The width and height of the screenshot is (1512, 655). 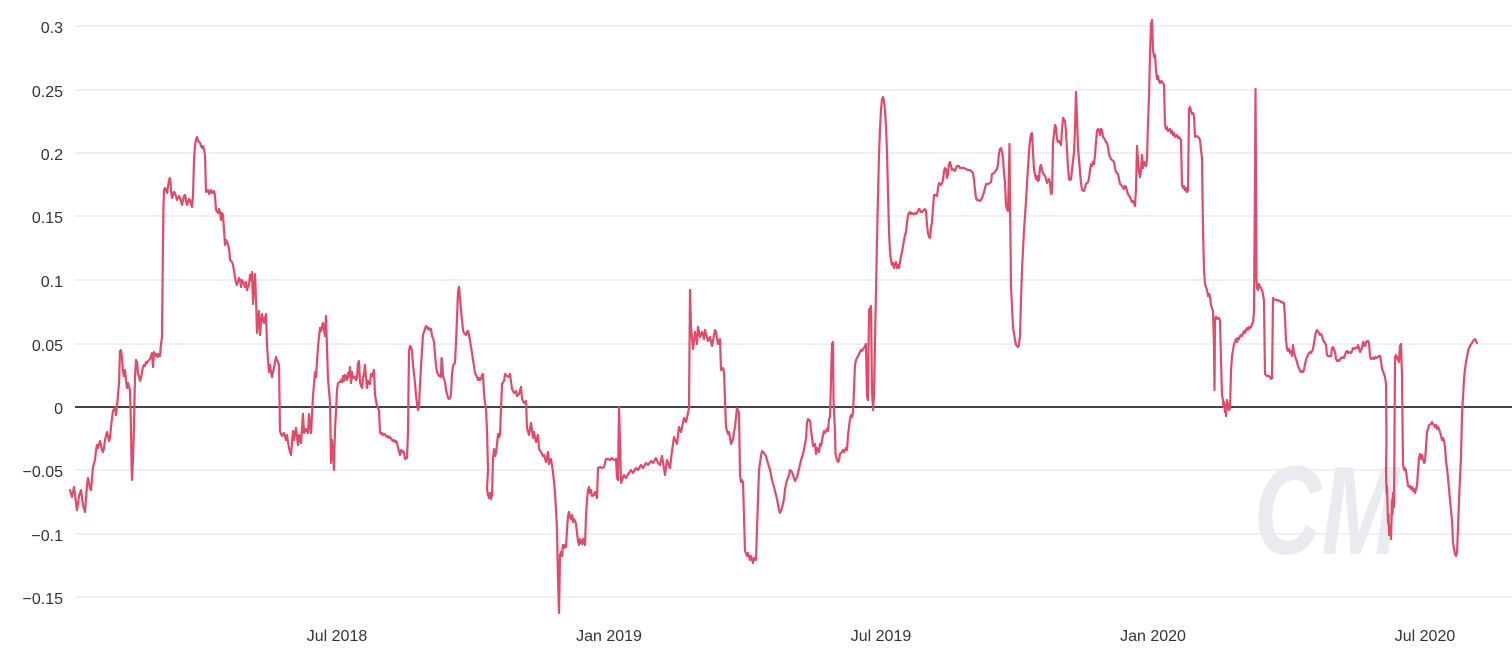 What do you see at coordinates (881, 636) in the screenshot?
I see `svg-text: Jul 2019` at bounding box center [881, 636].